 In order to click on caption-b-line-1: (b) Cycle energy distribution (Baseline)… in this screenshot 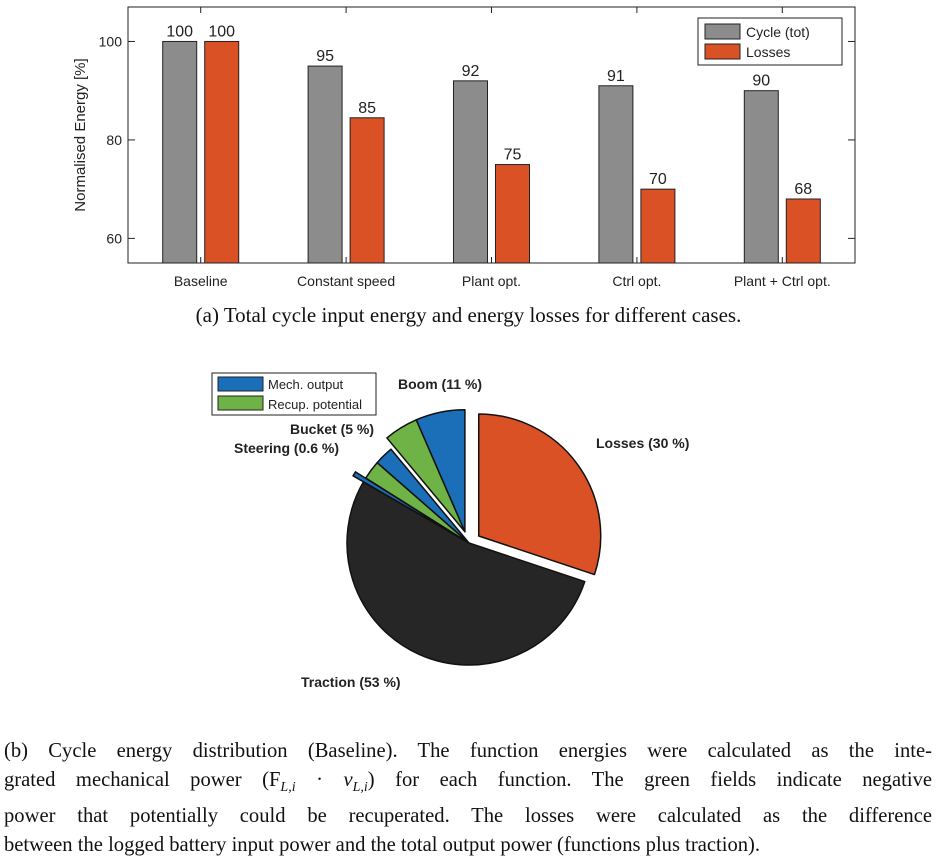, I will do `click(468, 751)`.